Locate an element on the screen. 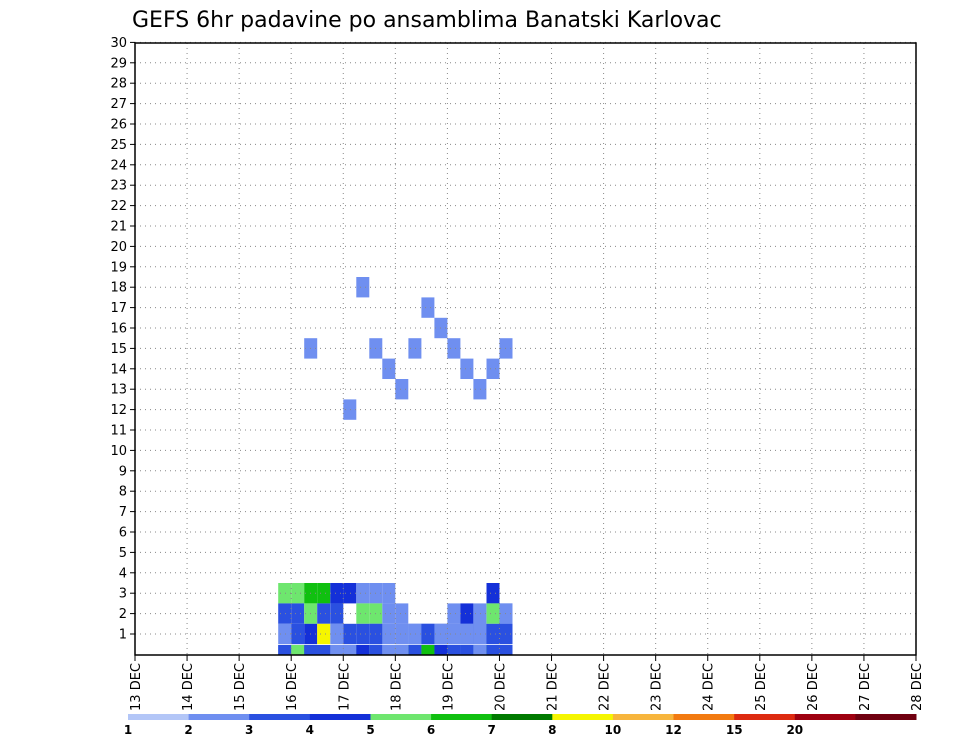 The image size is (960, 742). x-tick-label: 13 DEC is located at coordinates (136, 687).